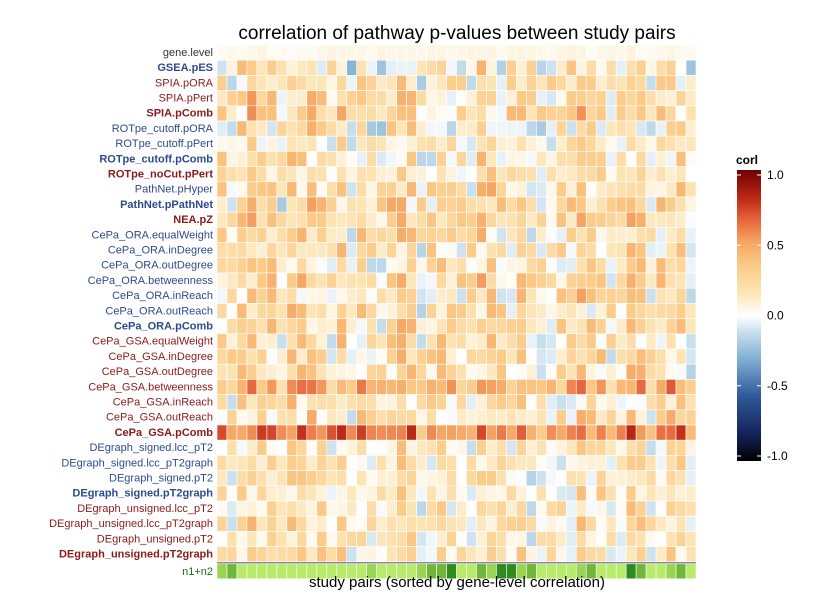 Image resolution: width=830 pixels, height=604 pixels. Describe the element at coordinates (157, 372) in the screenshot. I see `row-label: CePa_GSA.outDegree` at that location.